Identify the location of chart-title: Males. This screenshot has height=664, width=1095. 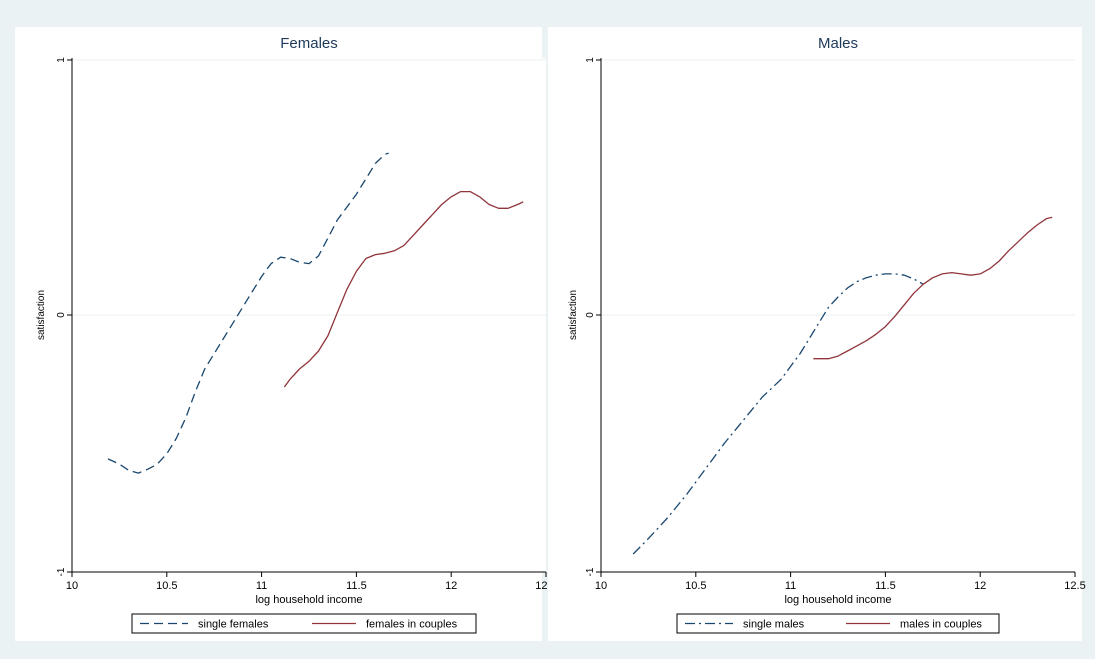
(838, 43).